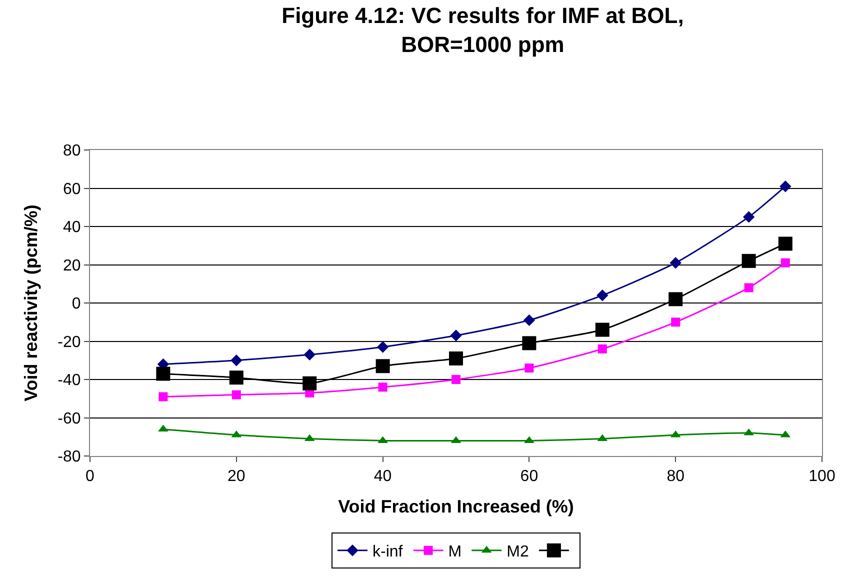 The image size is (862, 580). I want to click on x-tick-label: 40, so click(383, 477).